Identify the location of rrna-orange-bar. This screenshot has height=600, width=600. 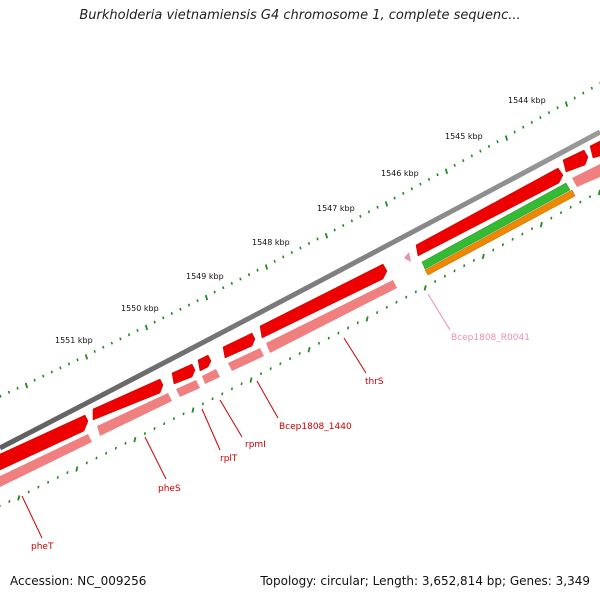
(500, 232).